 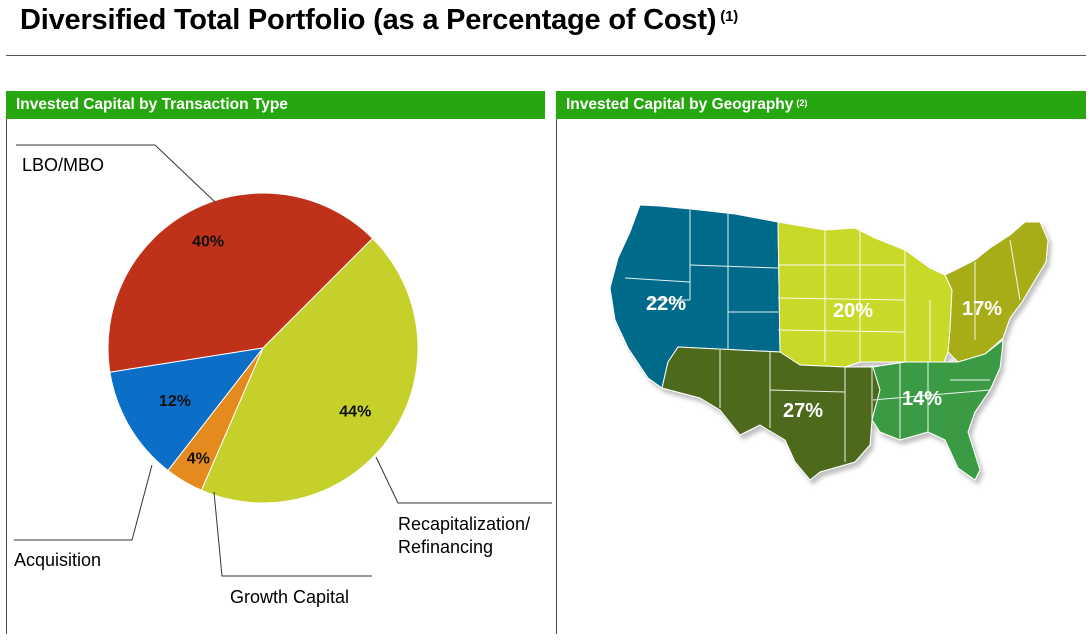 I want to click on pie-slice-acquisition, so click(x=187, y=409).